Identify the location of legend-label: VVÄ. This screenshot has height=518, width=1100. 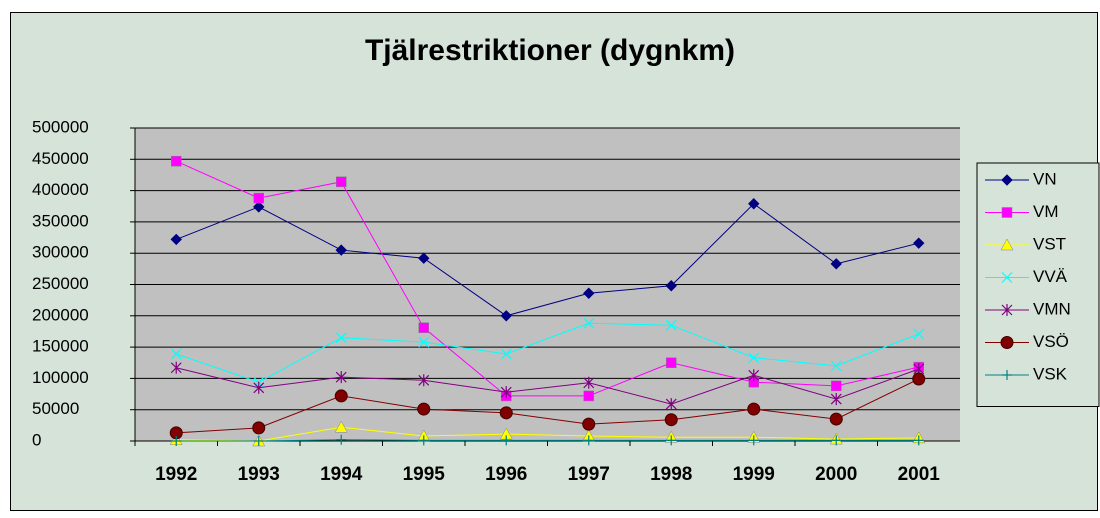
(1050, 276).